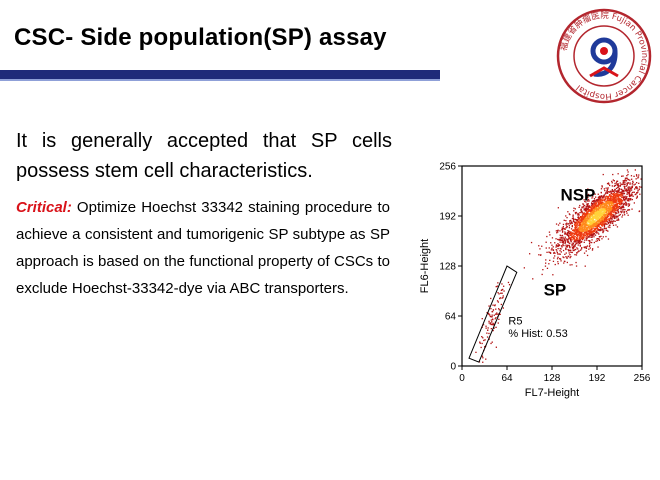  Describe the element at coordinates (558, 266) in the screenshot. I see `scatter-points` at that location.